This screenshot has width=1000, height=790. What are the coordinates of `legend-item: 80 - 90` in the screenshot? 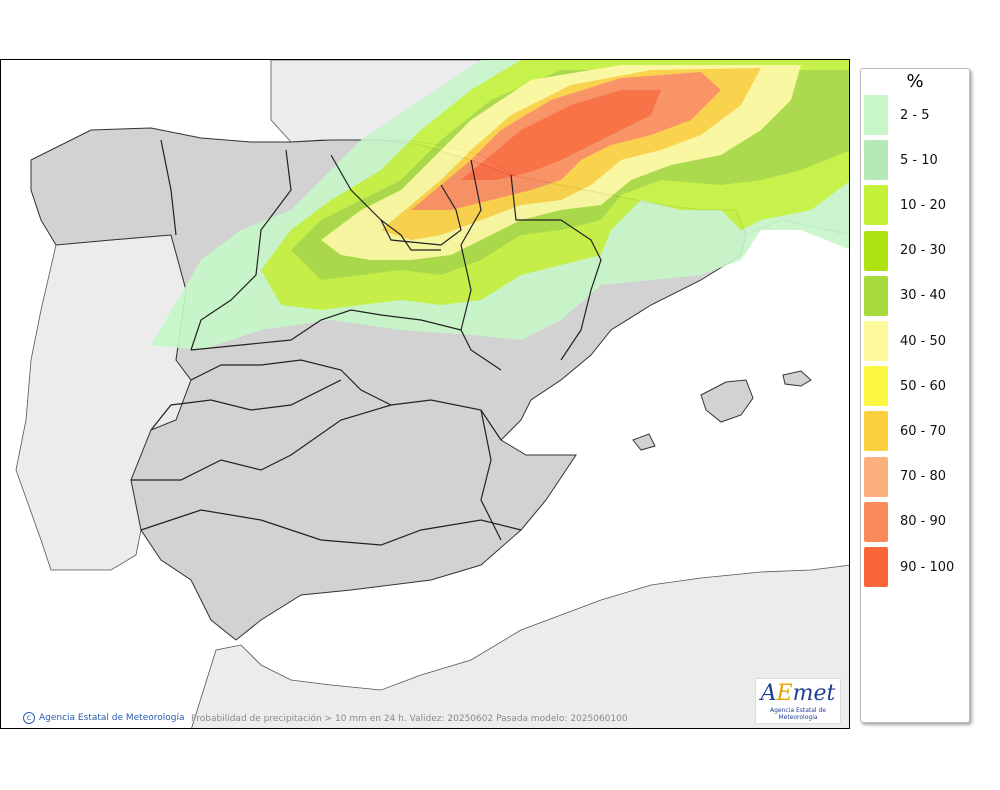 It's located at (916, 521).